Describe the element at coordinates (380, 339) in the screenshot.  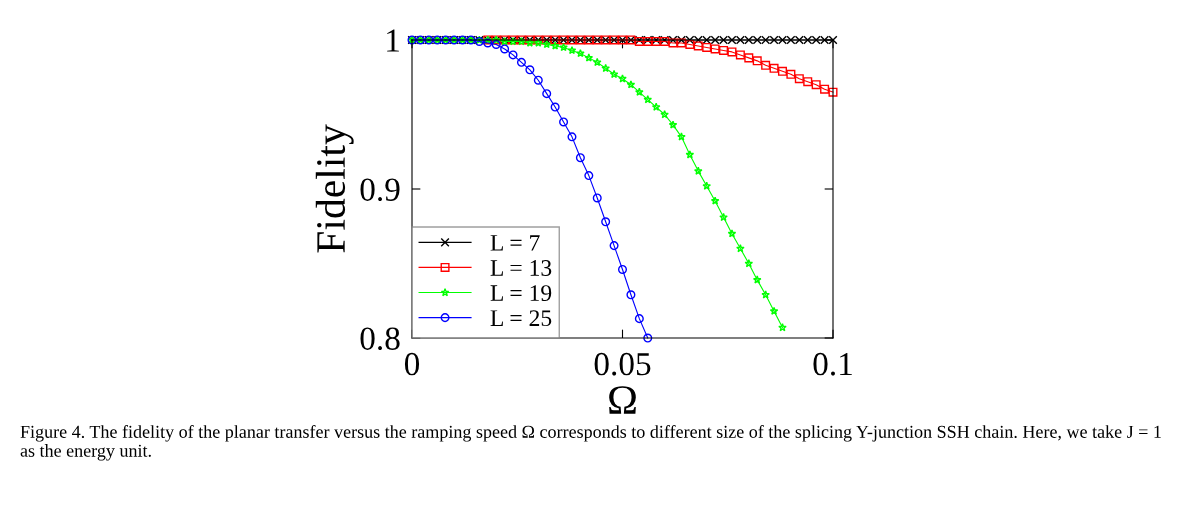
I see `y-tick-label: 0.8` at that location.